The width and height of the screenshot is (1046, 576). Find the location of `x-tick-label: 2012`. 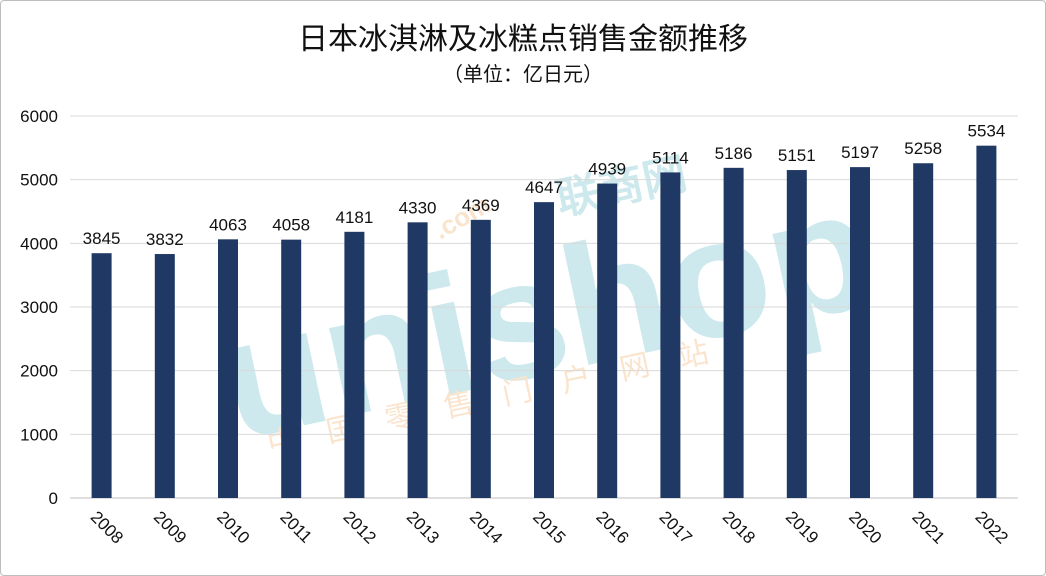

x-tick-label: 2012 is located at coordinates (360, 527).